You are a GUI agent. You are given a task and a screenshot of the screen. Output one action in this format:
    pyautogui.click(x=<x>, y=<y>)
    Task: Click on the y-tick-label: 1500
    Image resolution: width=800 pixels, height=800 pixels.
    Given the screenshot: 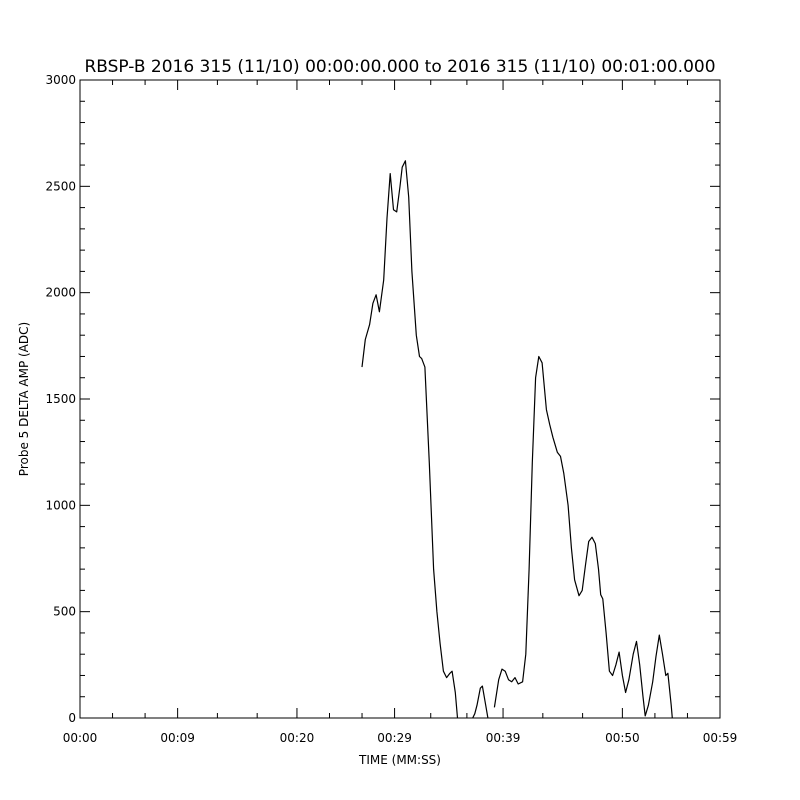 What is the action you would take?
    pyautogui.click(x=60, y=399)
    